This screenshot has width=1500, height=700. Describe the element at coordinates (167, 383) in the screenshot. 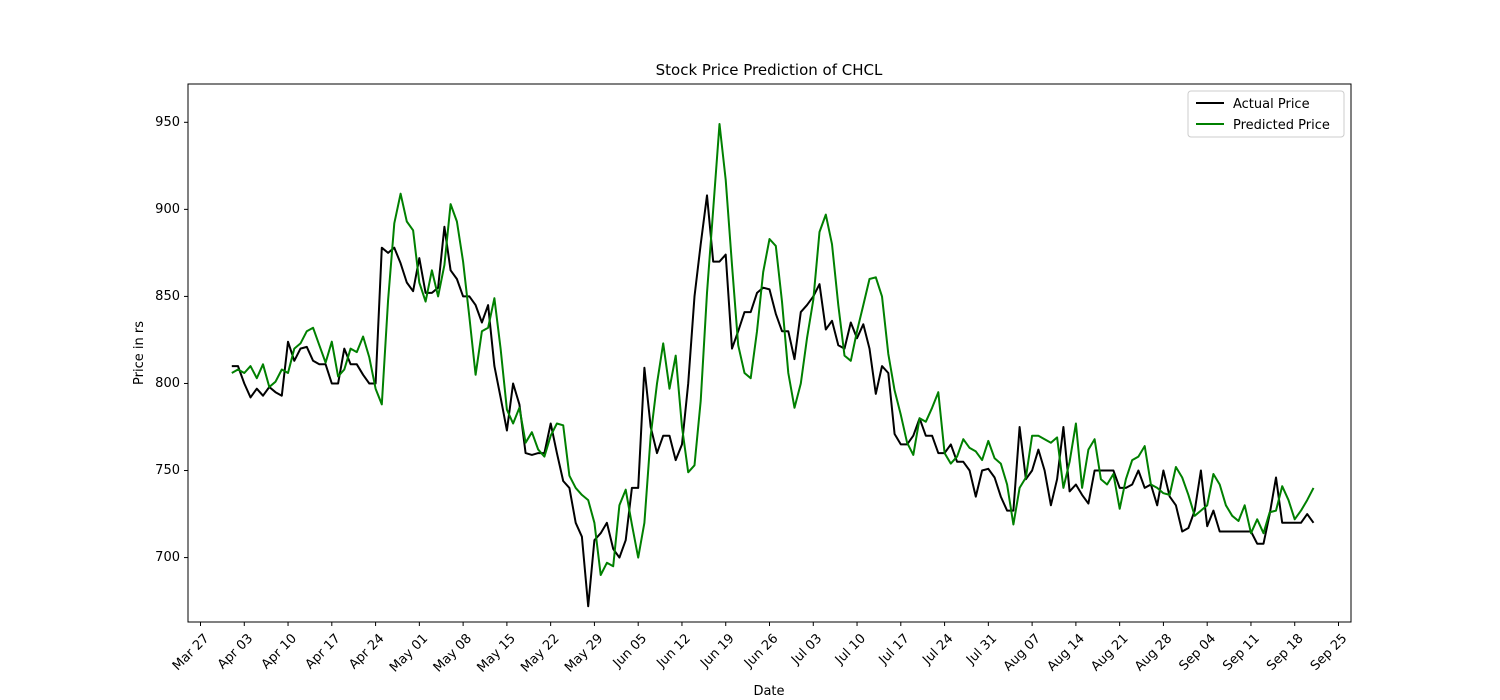

I see `y-tick-label: 800` at that location.